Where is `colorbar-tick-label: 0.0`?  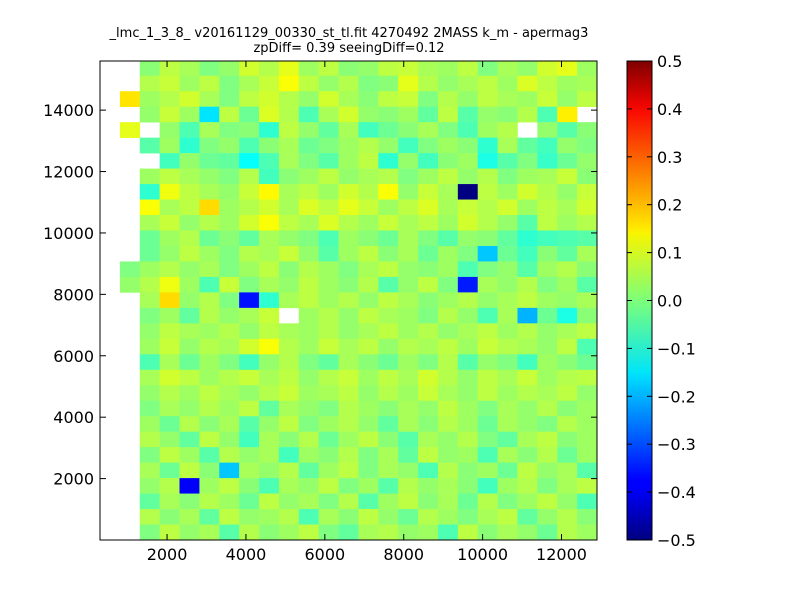
colorbar-tick-label: 0.0 is located at coordinates (669, 301).